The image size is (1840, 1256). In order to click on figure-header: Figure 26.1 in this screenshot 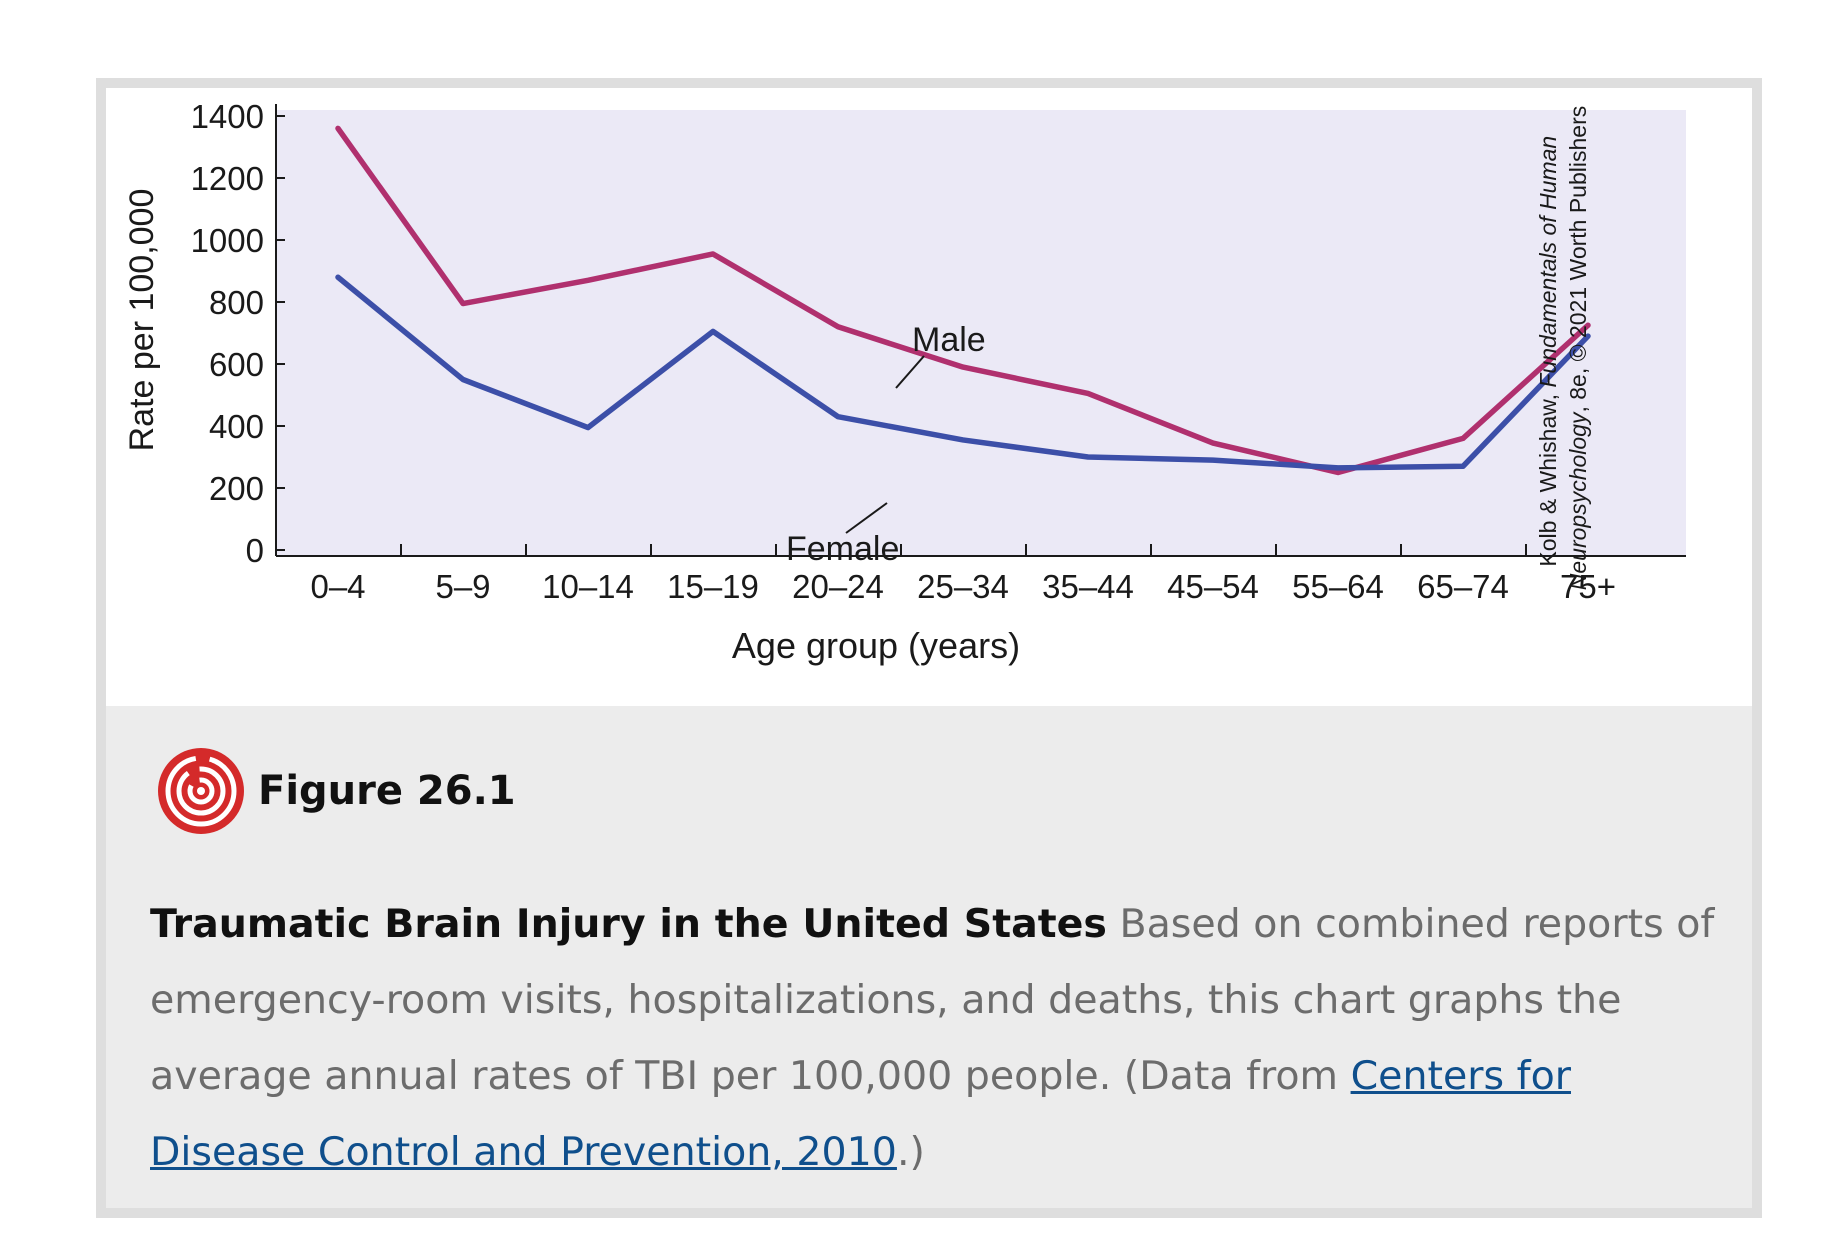, I will do `click(336, 791)`.